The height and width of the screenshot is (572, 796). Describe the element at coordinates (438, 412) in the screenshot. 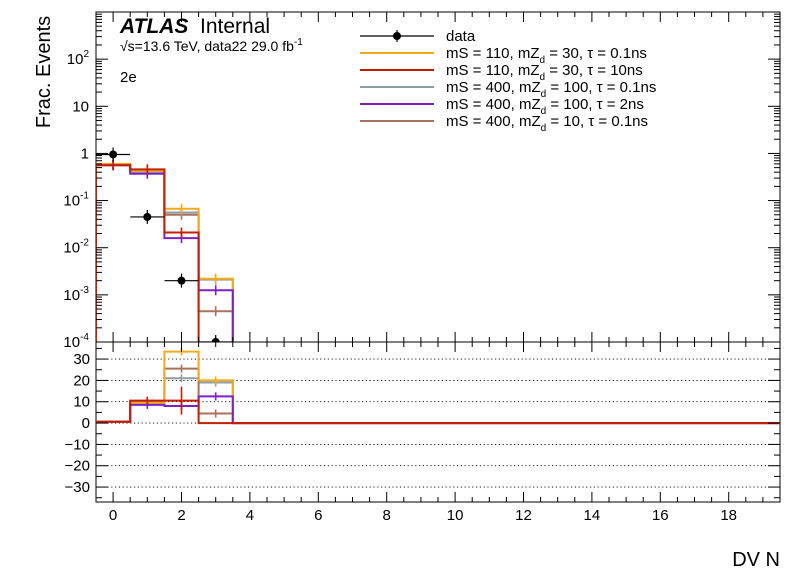

I see `ratio-step-ms110_tau10` at that location.